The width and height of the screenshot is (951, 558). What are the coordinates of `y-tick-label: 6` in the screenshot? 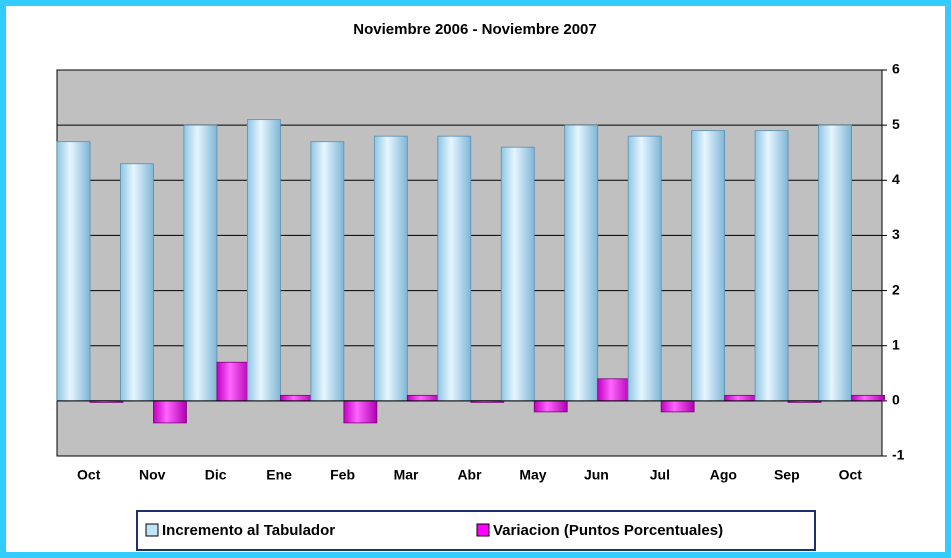 It's located at (896, 69).